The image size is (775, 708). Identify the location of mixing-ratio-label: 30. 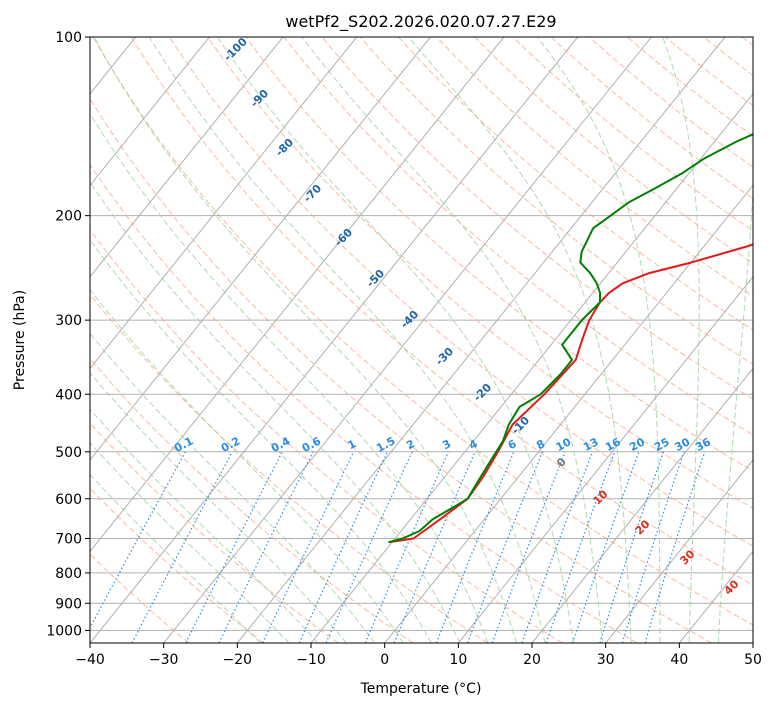
(683, 444).